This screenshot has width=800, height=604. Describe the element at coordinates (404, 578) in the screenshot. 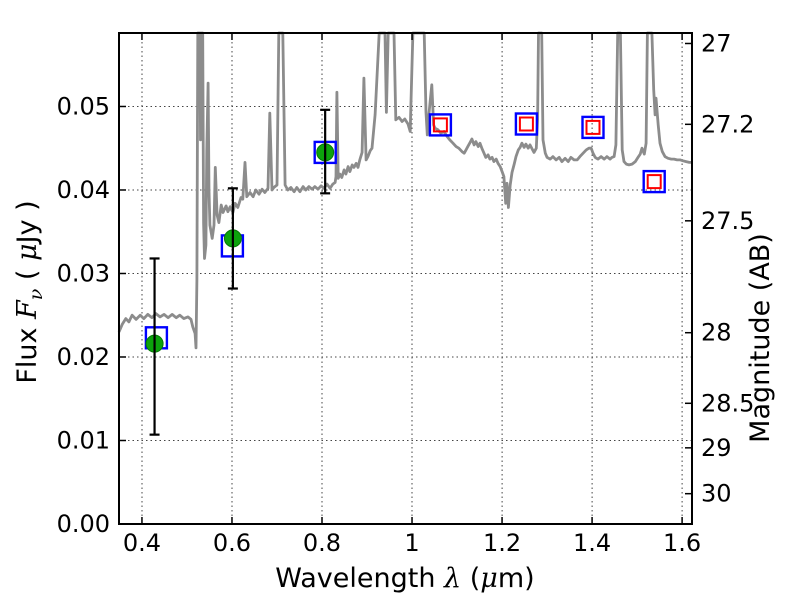

I see `x-axis-title: Wavelength λ (μm)` at that location.